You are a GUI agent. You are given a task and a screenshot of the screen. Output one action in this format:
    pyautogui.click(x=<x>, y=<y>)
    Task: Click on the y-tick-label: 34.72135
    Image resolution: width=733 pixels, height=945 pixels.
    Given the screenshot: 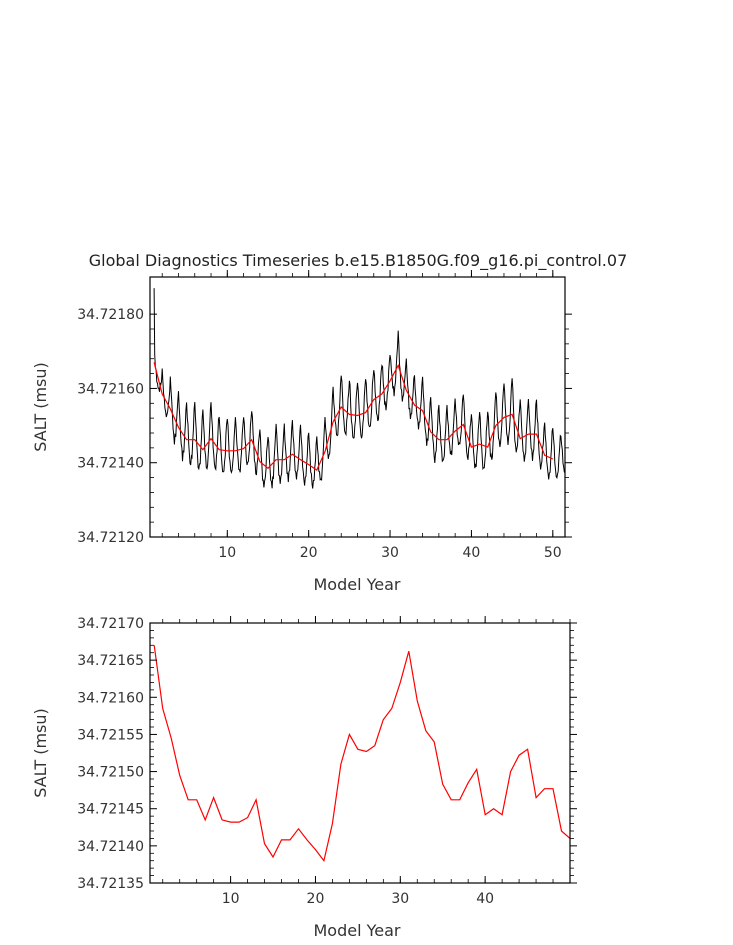 What is the action you would take?
    pyautogui.click(x=110, y=884)
    